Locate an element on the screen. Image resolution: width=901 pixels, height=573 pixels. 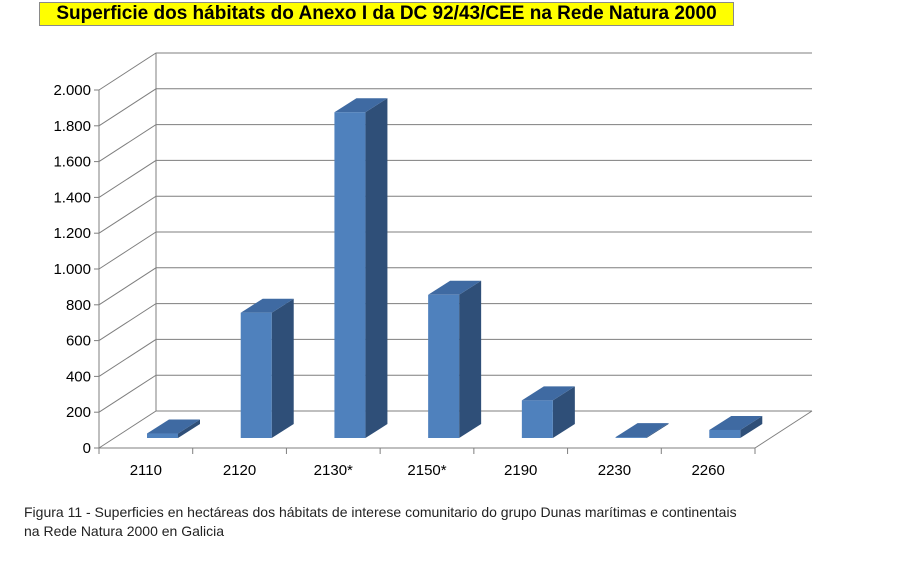
y-tick-label: 0 is located at coordinates (87, 448).